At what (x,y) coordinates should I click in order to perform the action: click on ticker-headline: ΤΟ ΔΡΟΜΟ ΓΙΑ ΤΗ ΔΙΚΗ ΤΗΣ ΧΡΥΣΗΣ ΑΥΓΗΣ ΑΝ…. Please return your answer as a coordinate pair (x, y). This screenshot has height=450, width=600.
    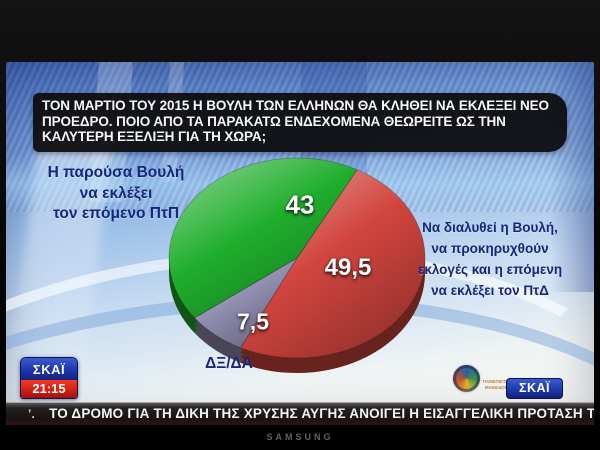
    Looking at the image, I should click on (321, 413).